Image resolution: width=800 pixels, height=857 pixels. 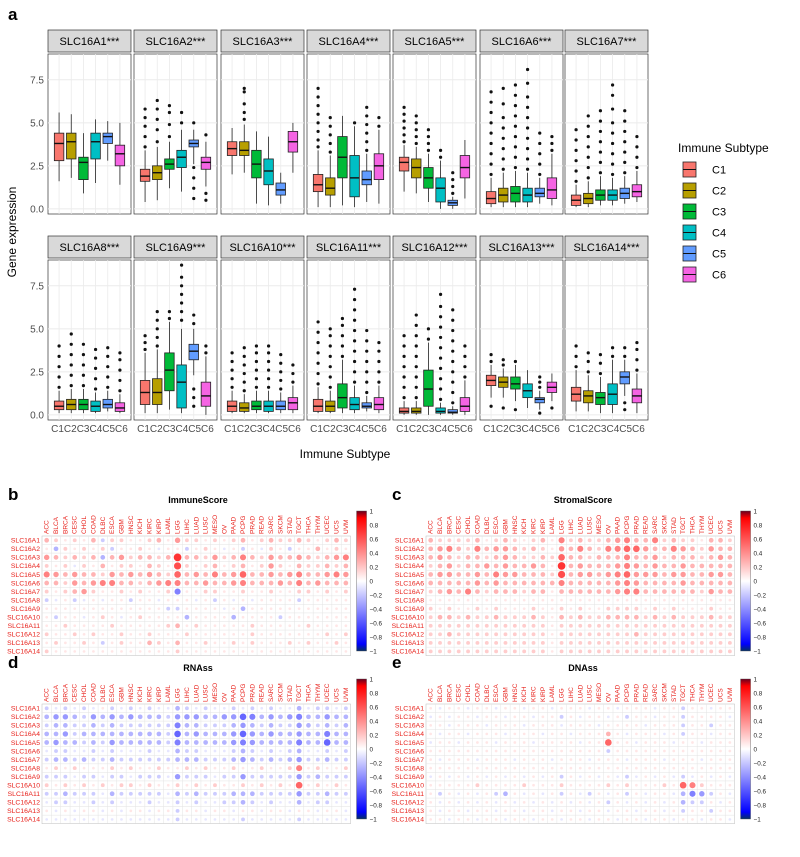 I want to click on box-c4, so click(x=612, y=144).